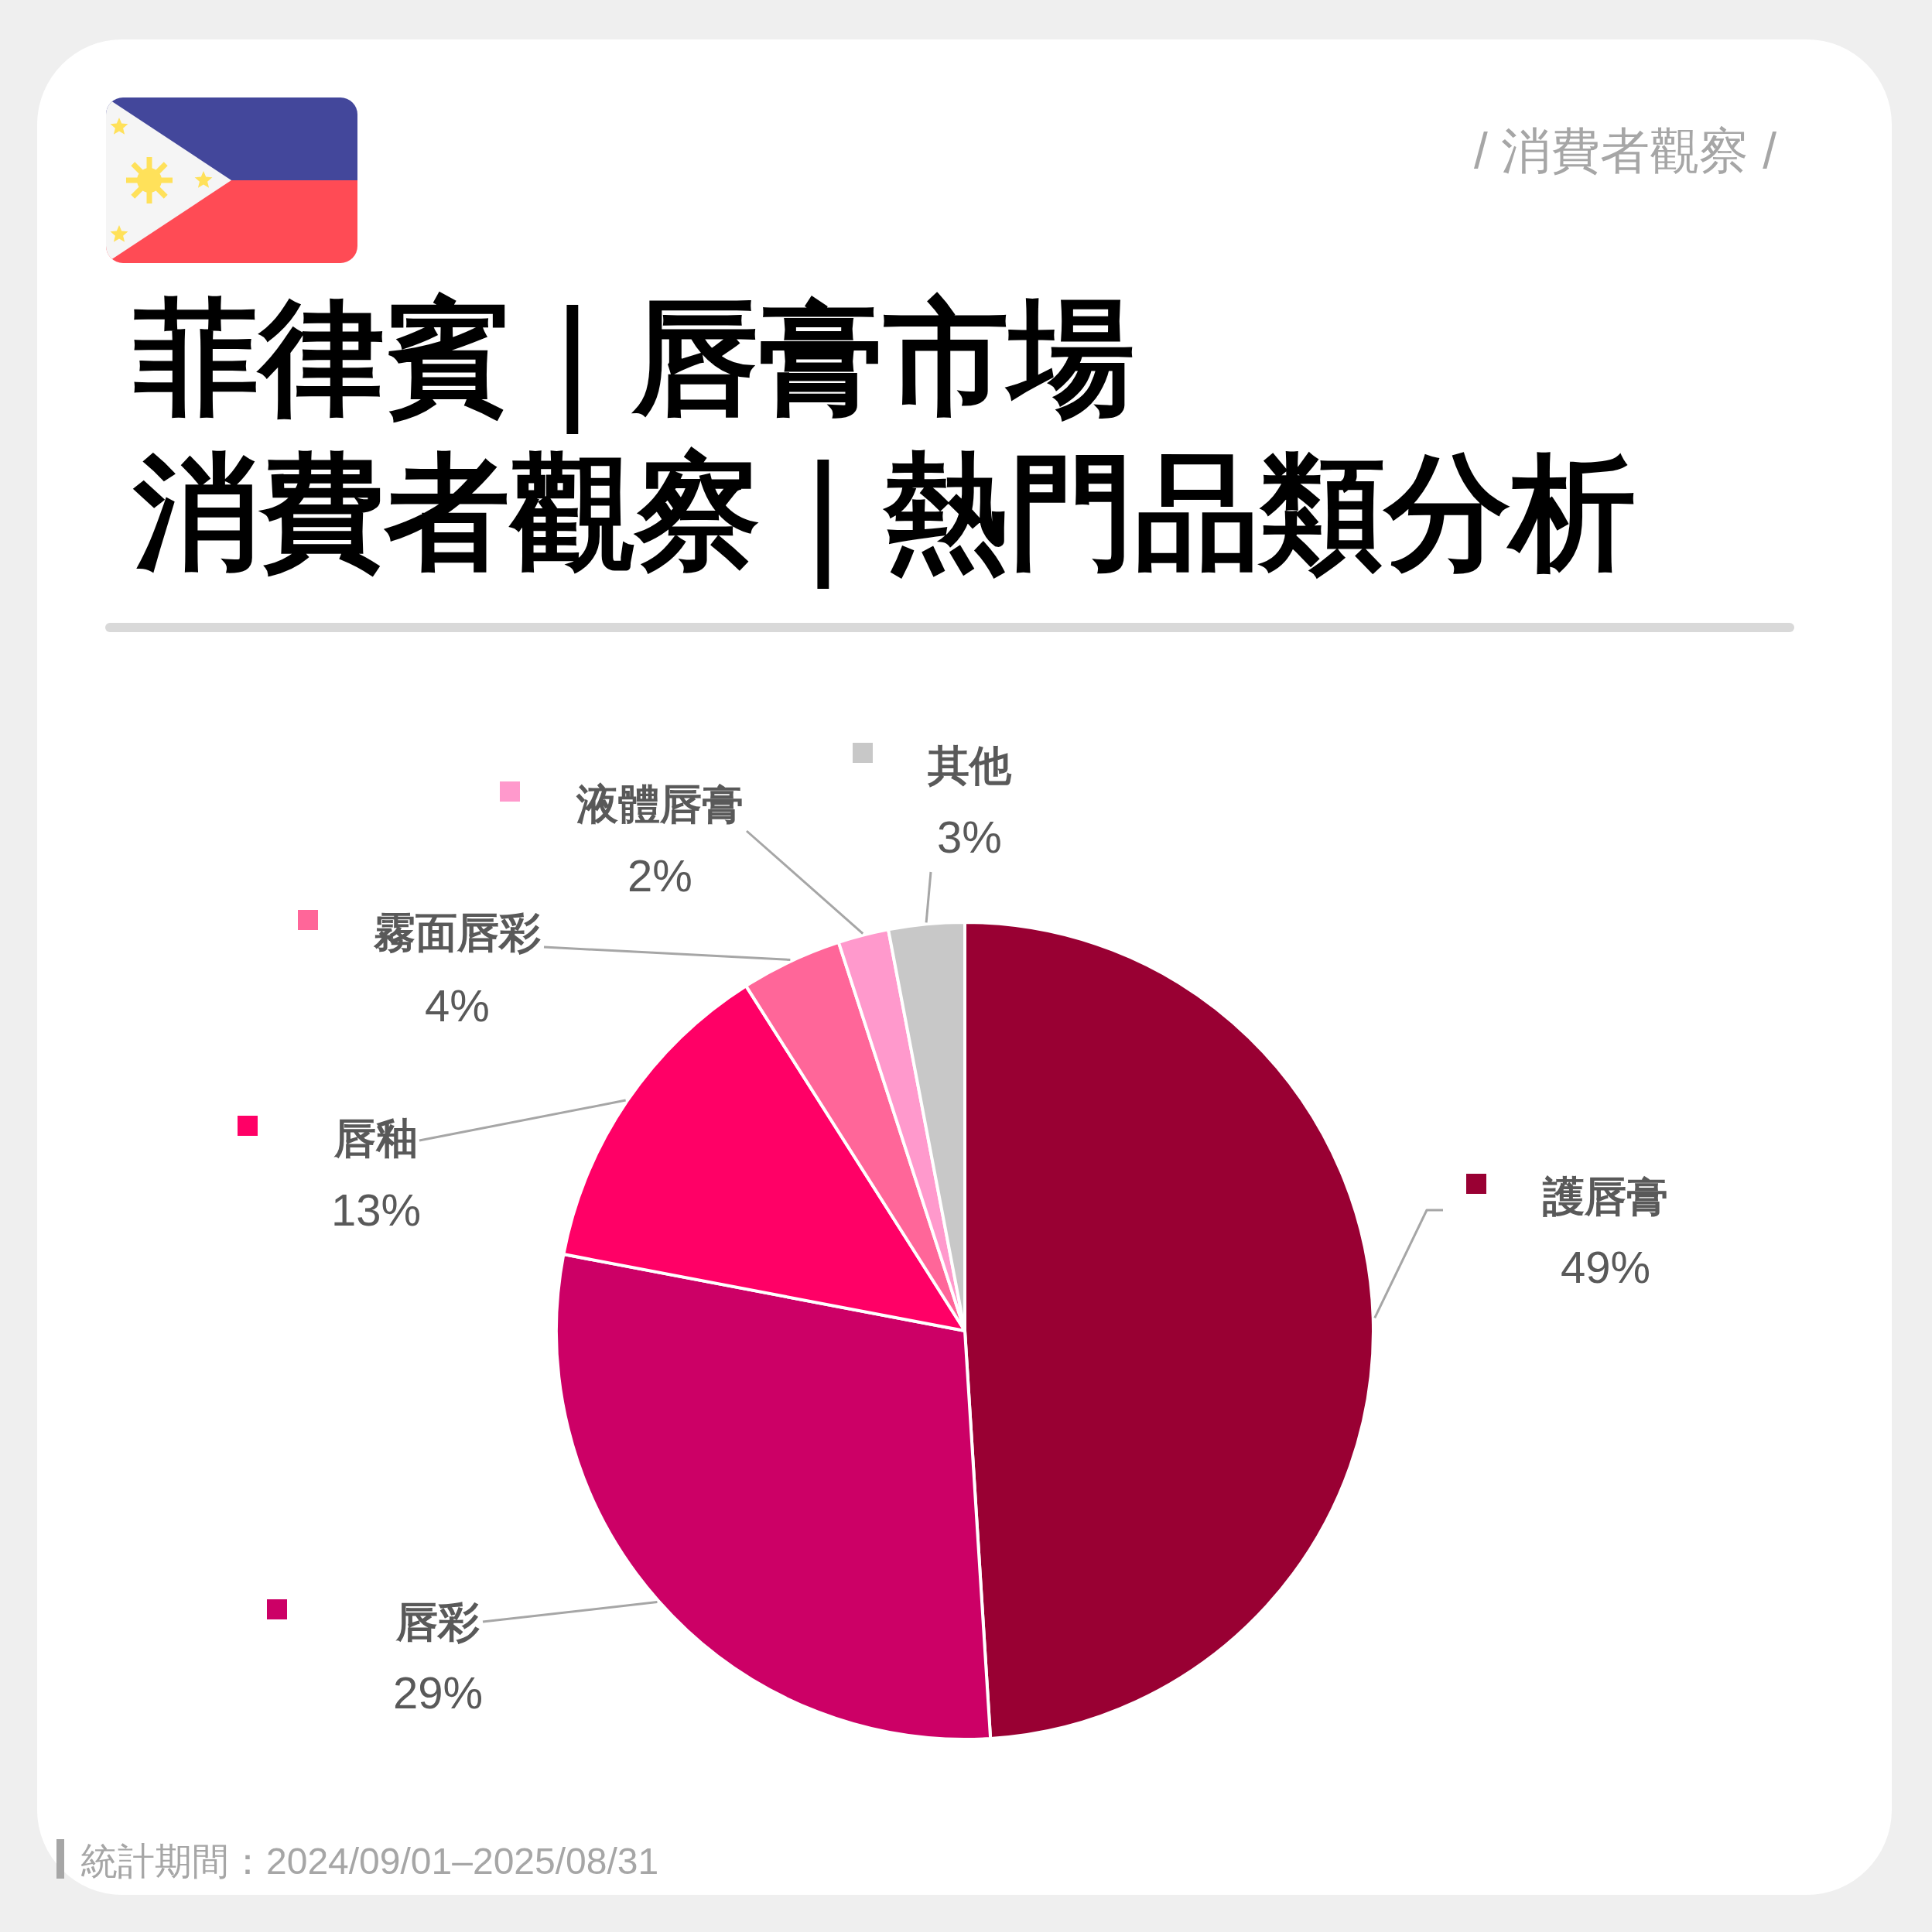  What do you see at coordinates (376, 1138) in the screenshot?
I see `legend-label: 唇釉` at bounding box center [376, 1138].